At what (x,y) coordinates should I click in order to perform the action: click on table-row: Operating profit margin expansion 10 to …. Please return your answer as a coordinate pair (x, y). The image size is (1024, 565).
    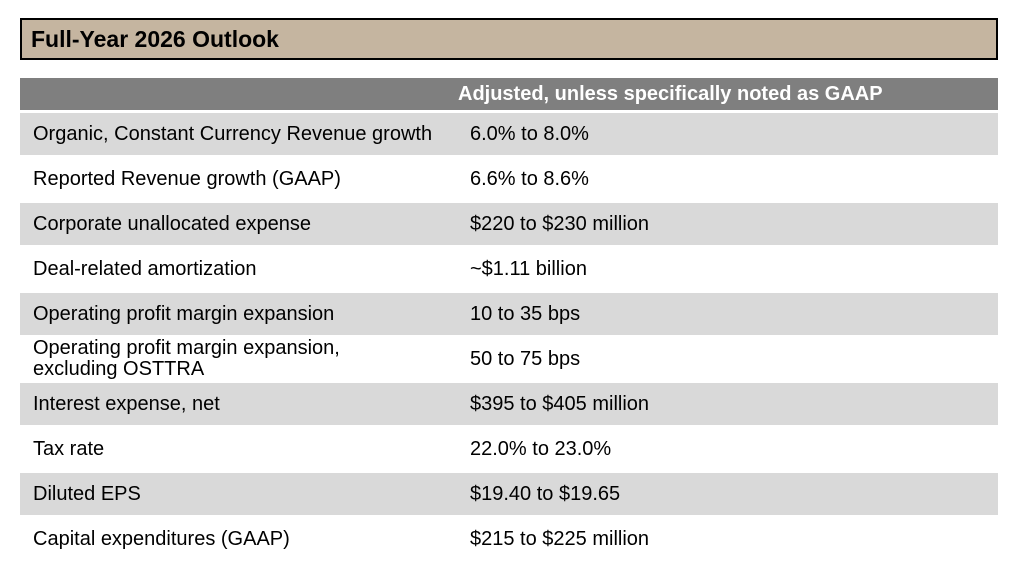
    Looking at the image, I should click on (509, 314).